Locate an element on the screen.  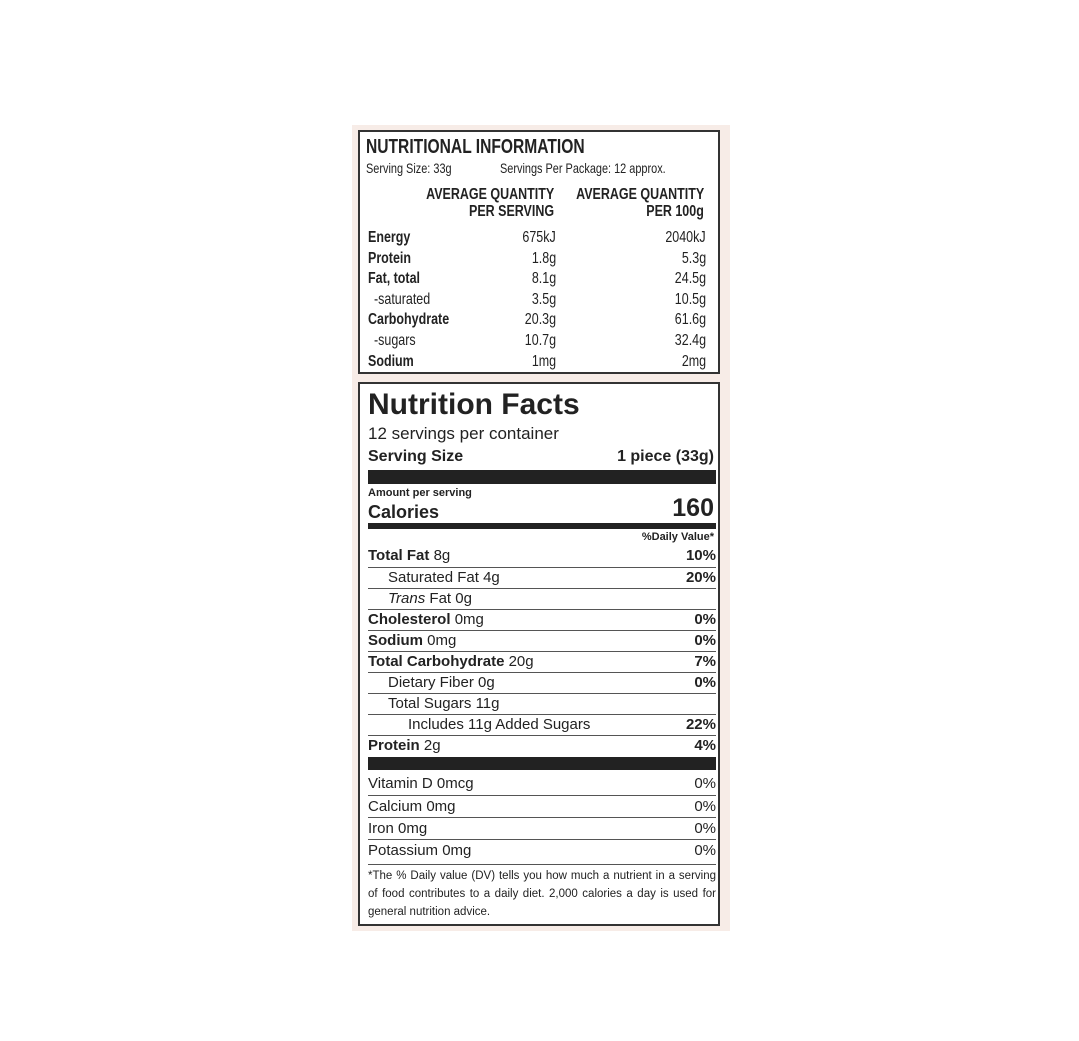
au-per-100g: 2mg is located at coordinates (693, 361).